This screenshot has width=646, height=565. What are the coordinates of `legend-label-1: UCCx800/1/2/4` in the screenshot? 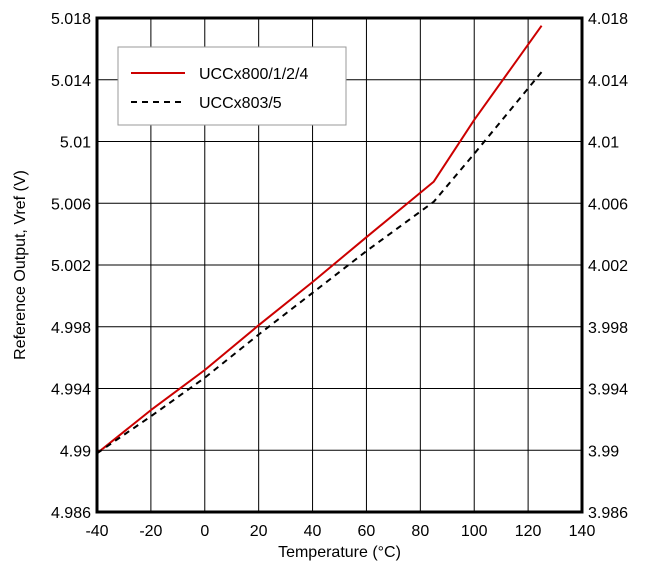 It's located at (253, 74).